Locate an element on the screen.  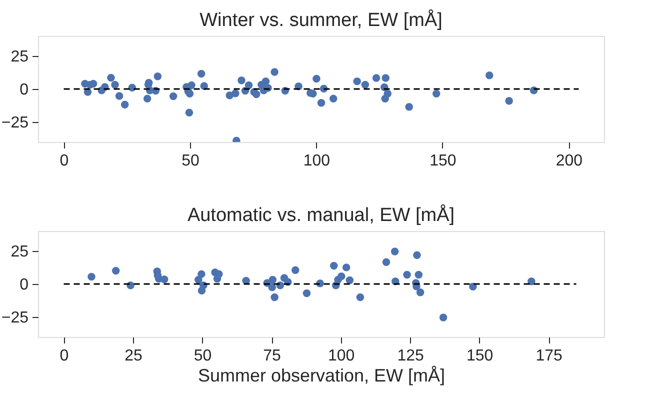
chart-title: Winter vs. summer, EW [mÅ] is located at coordinates (321, 20).